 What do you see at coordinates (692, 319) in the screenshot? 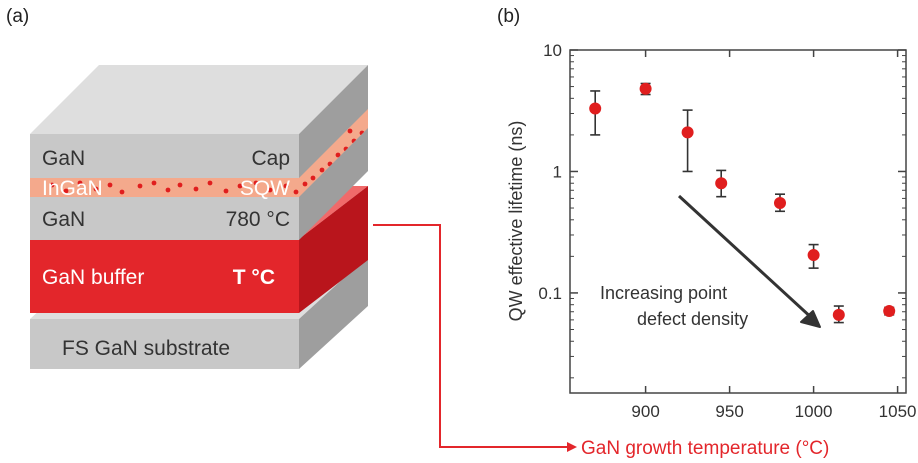
I see `annotation-line-2: defect density` at bounding box center [692, 319].